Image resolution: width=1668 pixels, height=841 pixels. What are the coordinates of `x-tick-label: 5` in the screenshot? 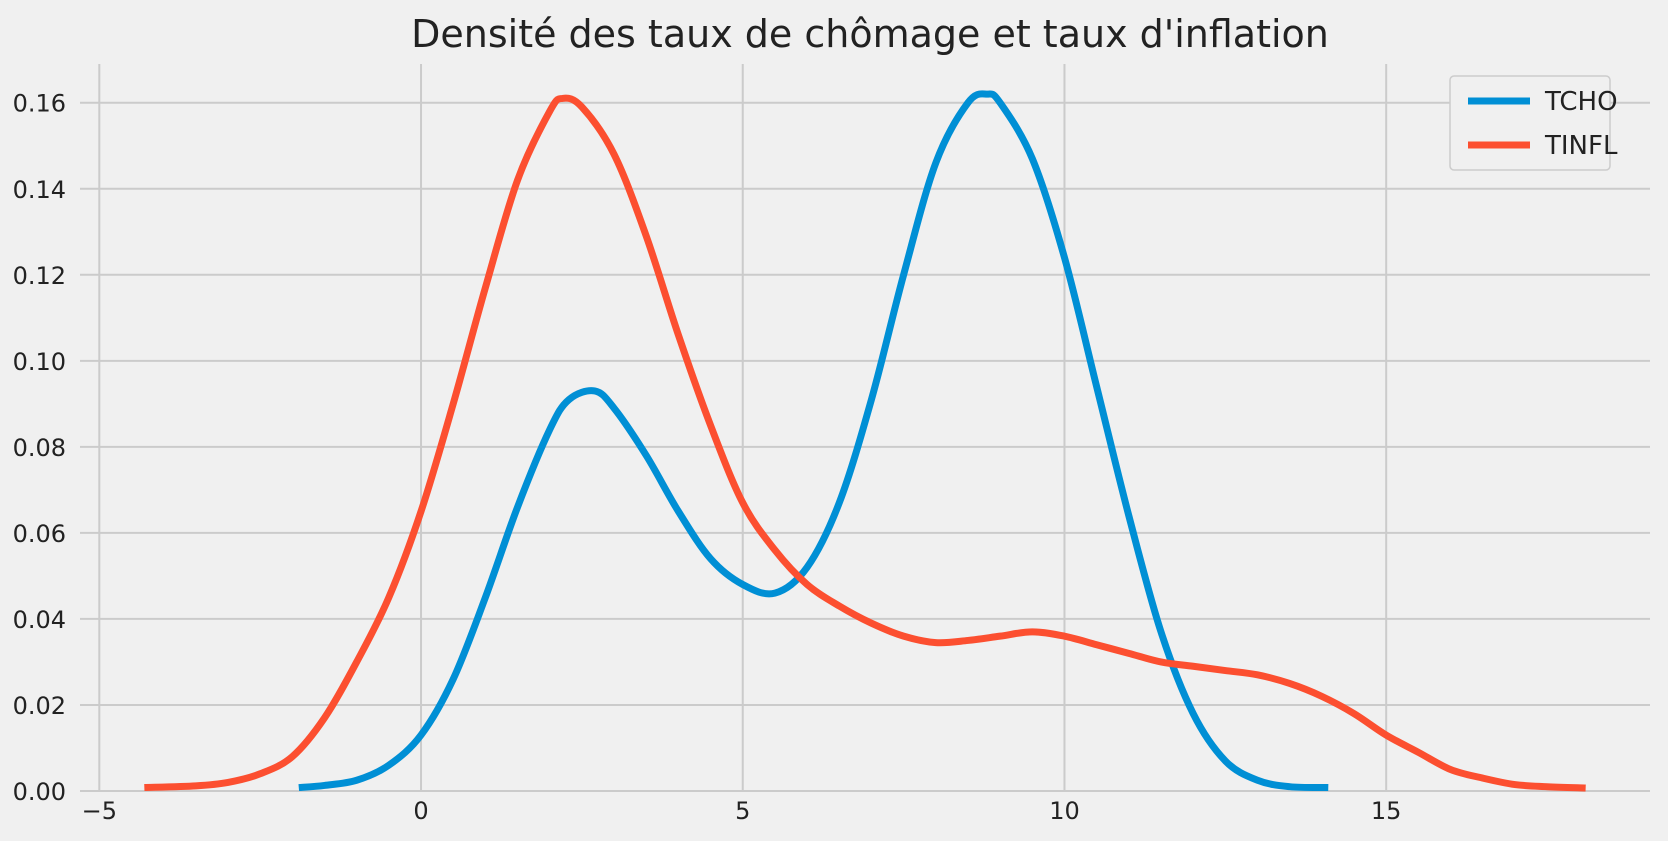 It's located at (742, 811).